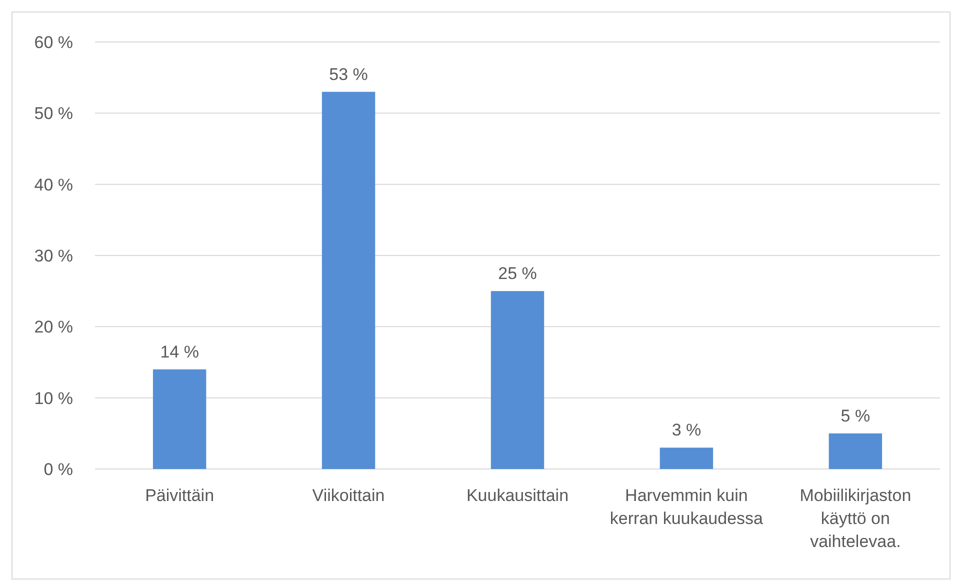 The height and width of the screenshot is (583, 956). What do you see at coordinates (53, 327) in the screenshot?
I see `y-tick-label: 20 %` at bounding box center [53, 327].